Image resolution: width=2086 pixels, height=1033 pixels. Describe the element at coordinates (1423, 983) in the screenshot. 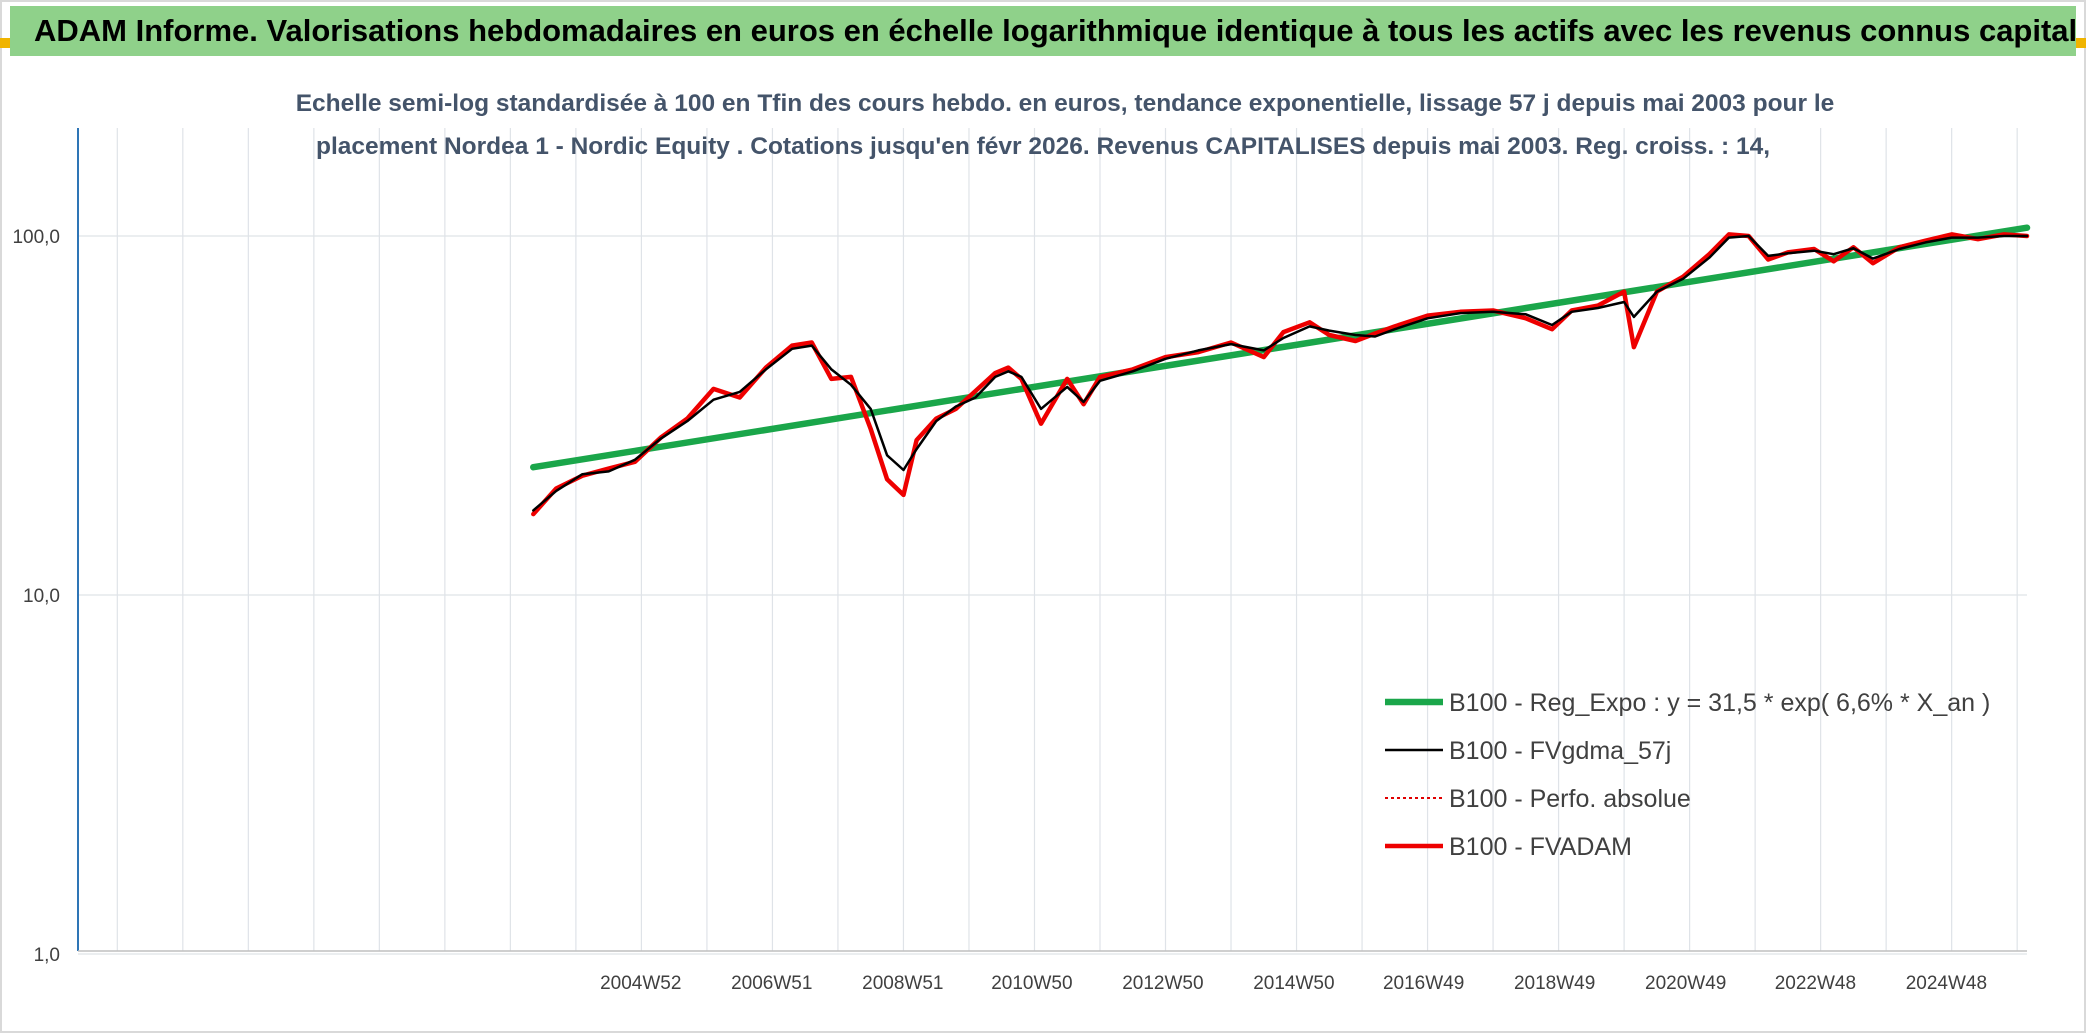

I see `x-tick-label: 2016W49` at that location.